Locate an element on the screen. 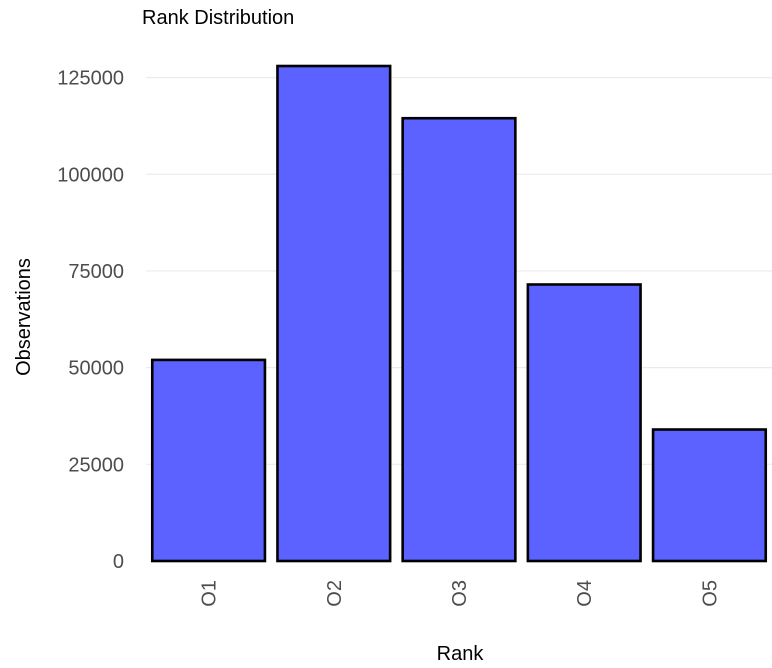 The image size is (772, 668). bar-o2 is located at coordinates (334, 313).